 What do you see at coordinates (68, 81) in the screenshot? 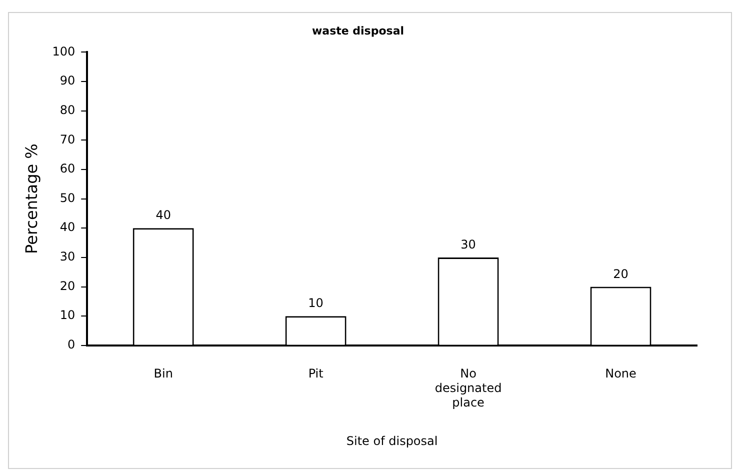
I see `y-tick-label: 90` at bounding box center [68, 81].